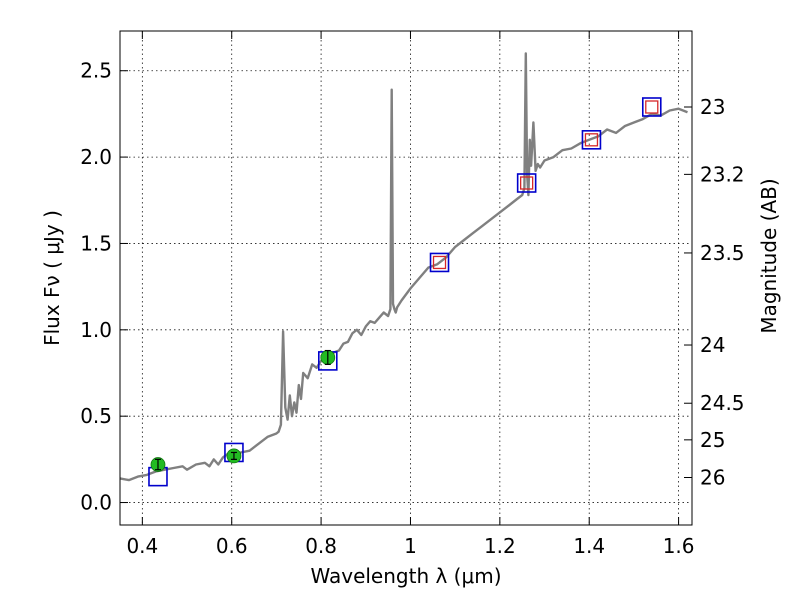 Image resolution: width=800 pixels, height=600 pixels. I want to click on y2-tick-label: 23.5, so click(722, 253).